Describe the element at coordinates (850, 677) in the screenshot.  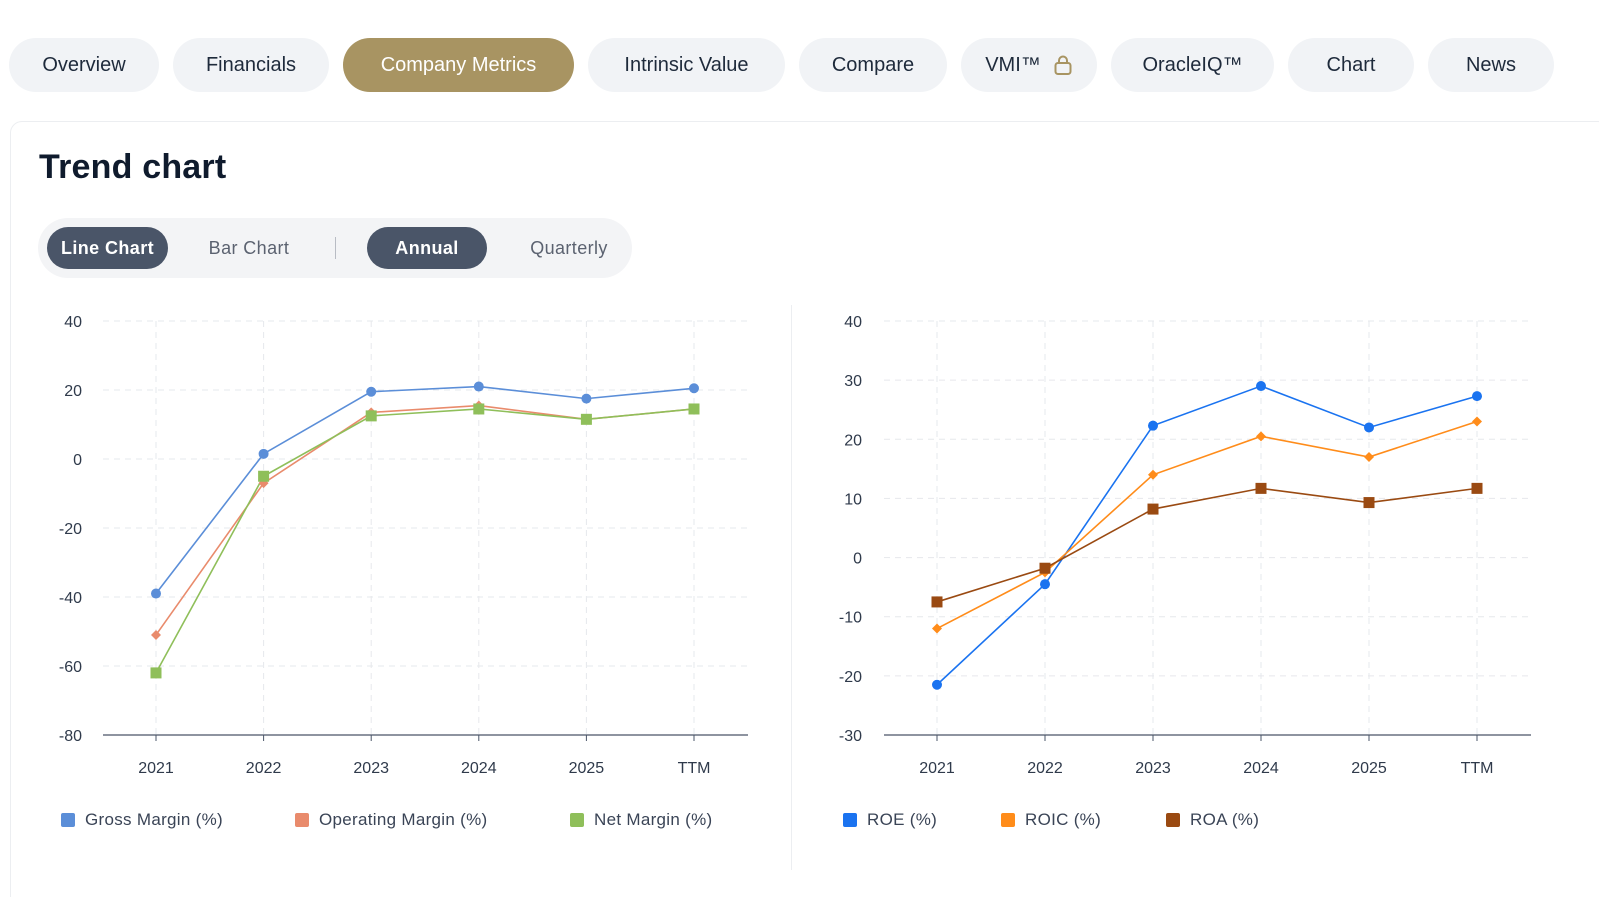
I see `y-tick-label: -20` at that location.